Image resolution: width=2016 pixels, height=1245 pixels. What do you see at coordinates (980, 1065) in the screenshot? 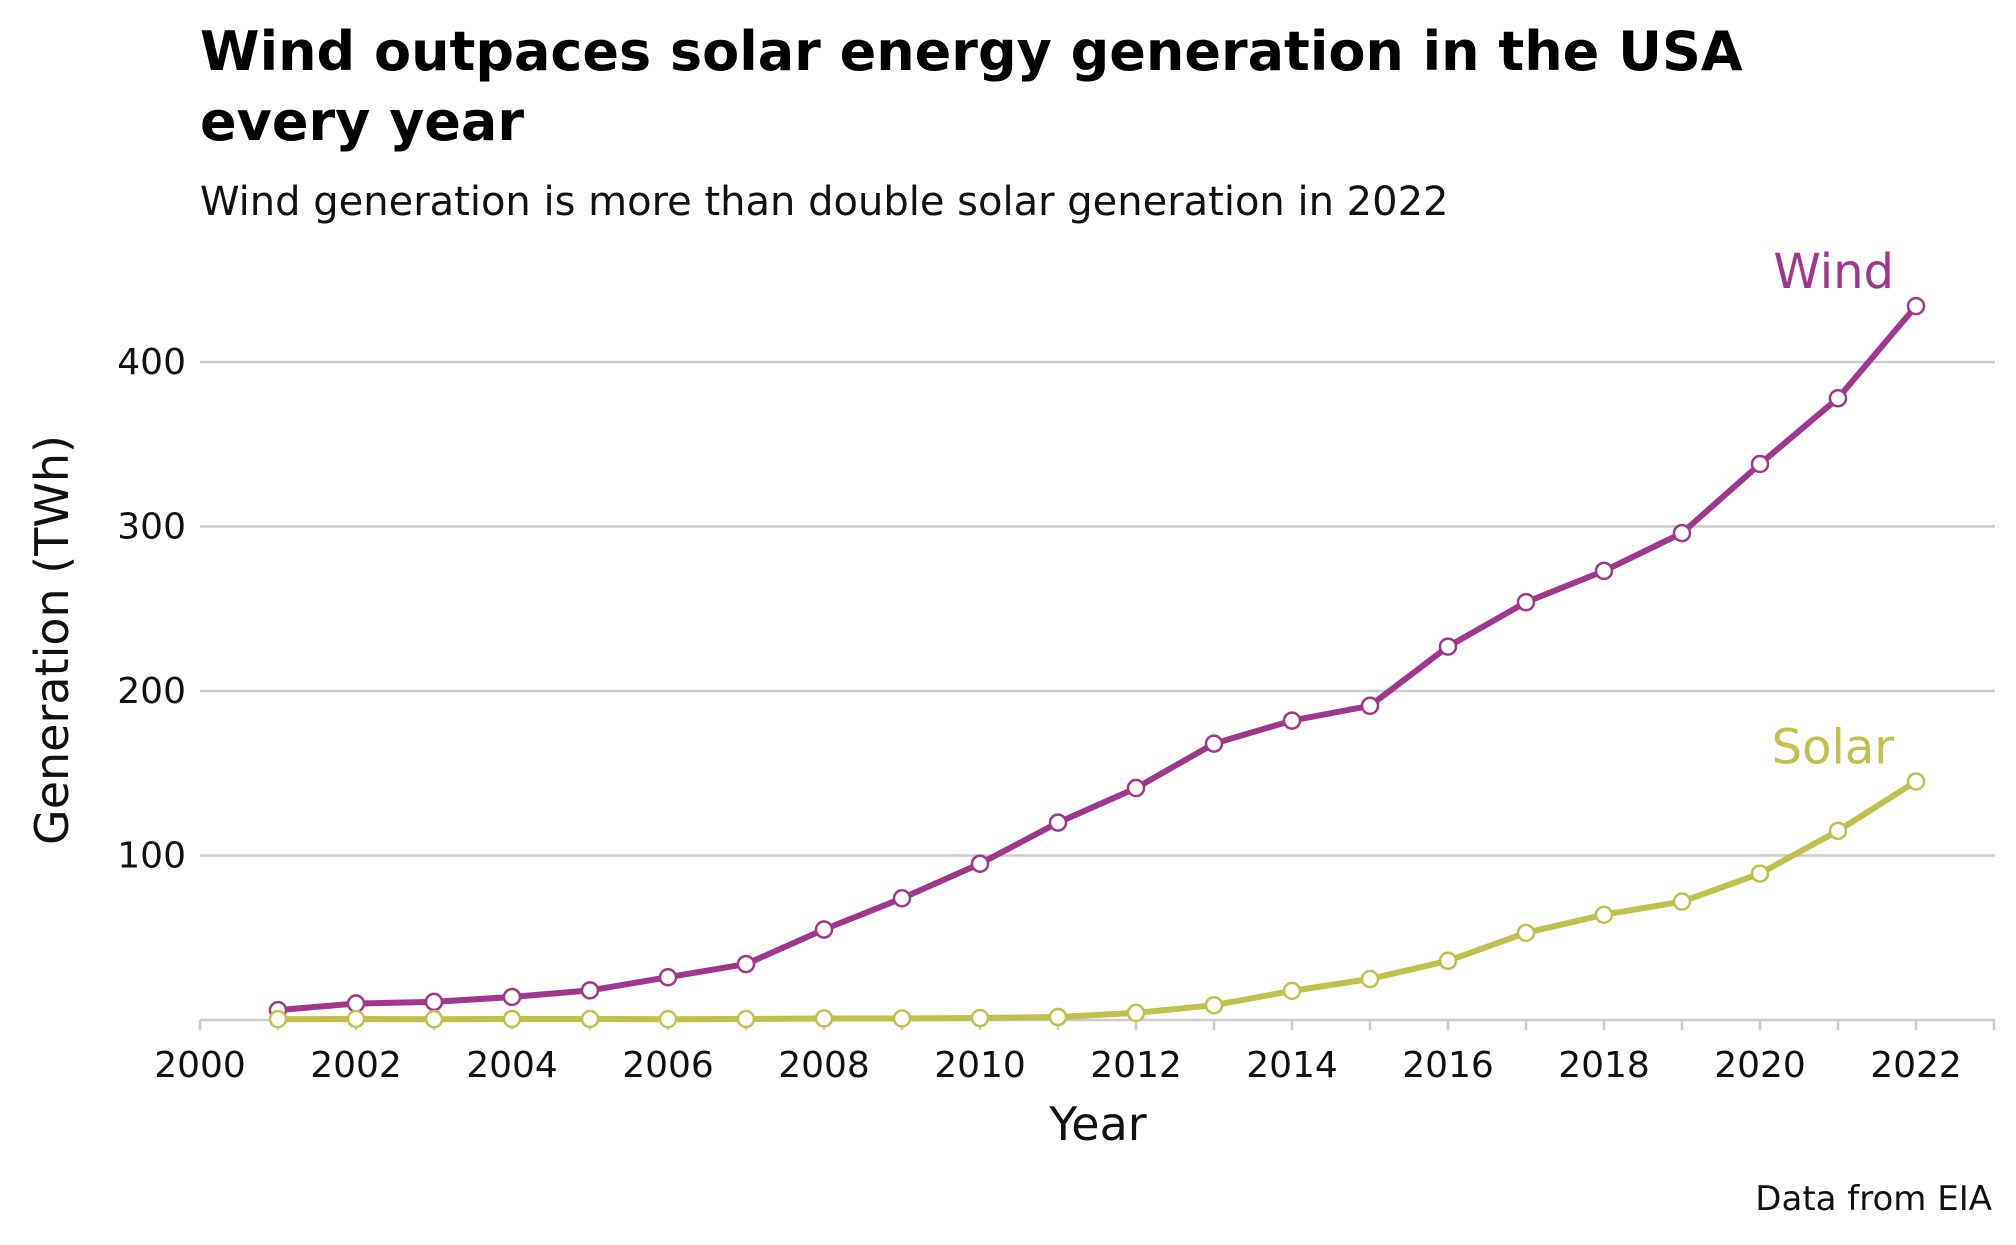
I see `x-tick-label: 2010` at bounding box center [980, 1065].